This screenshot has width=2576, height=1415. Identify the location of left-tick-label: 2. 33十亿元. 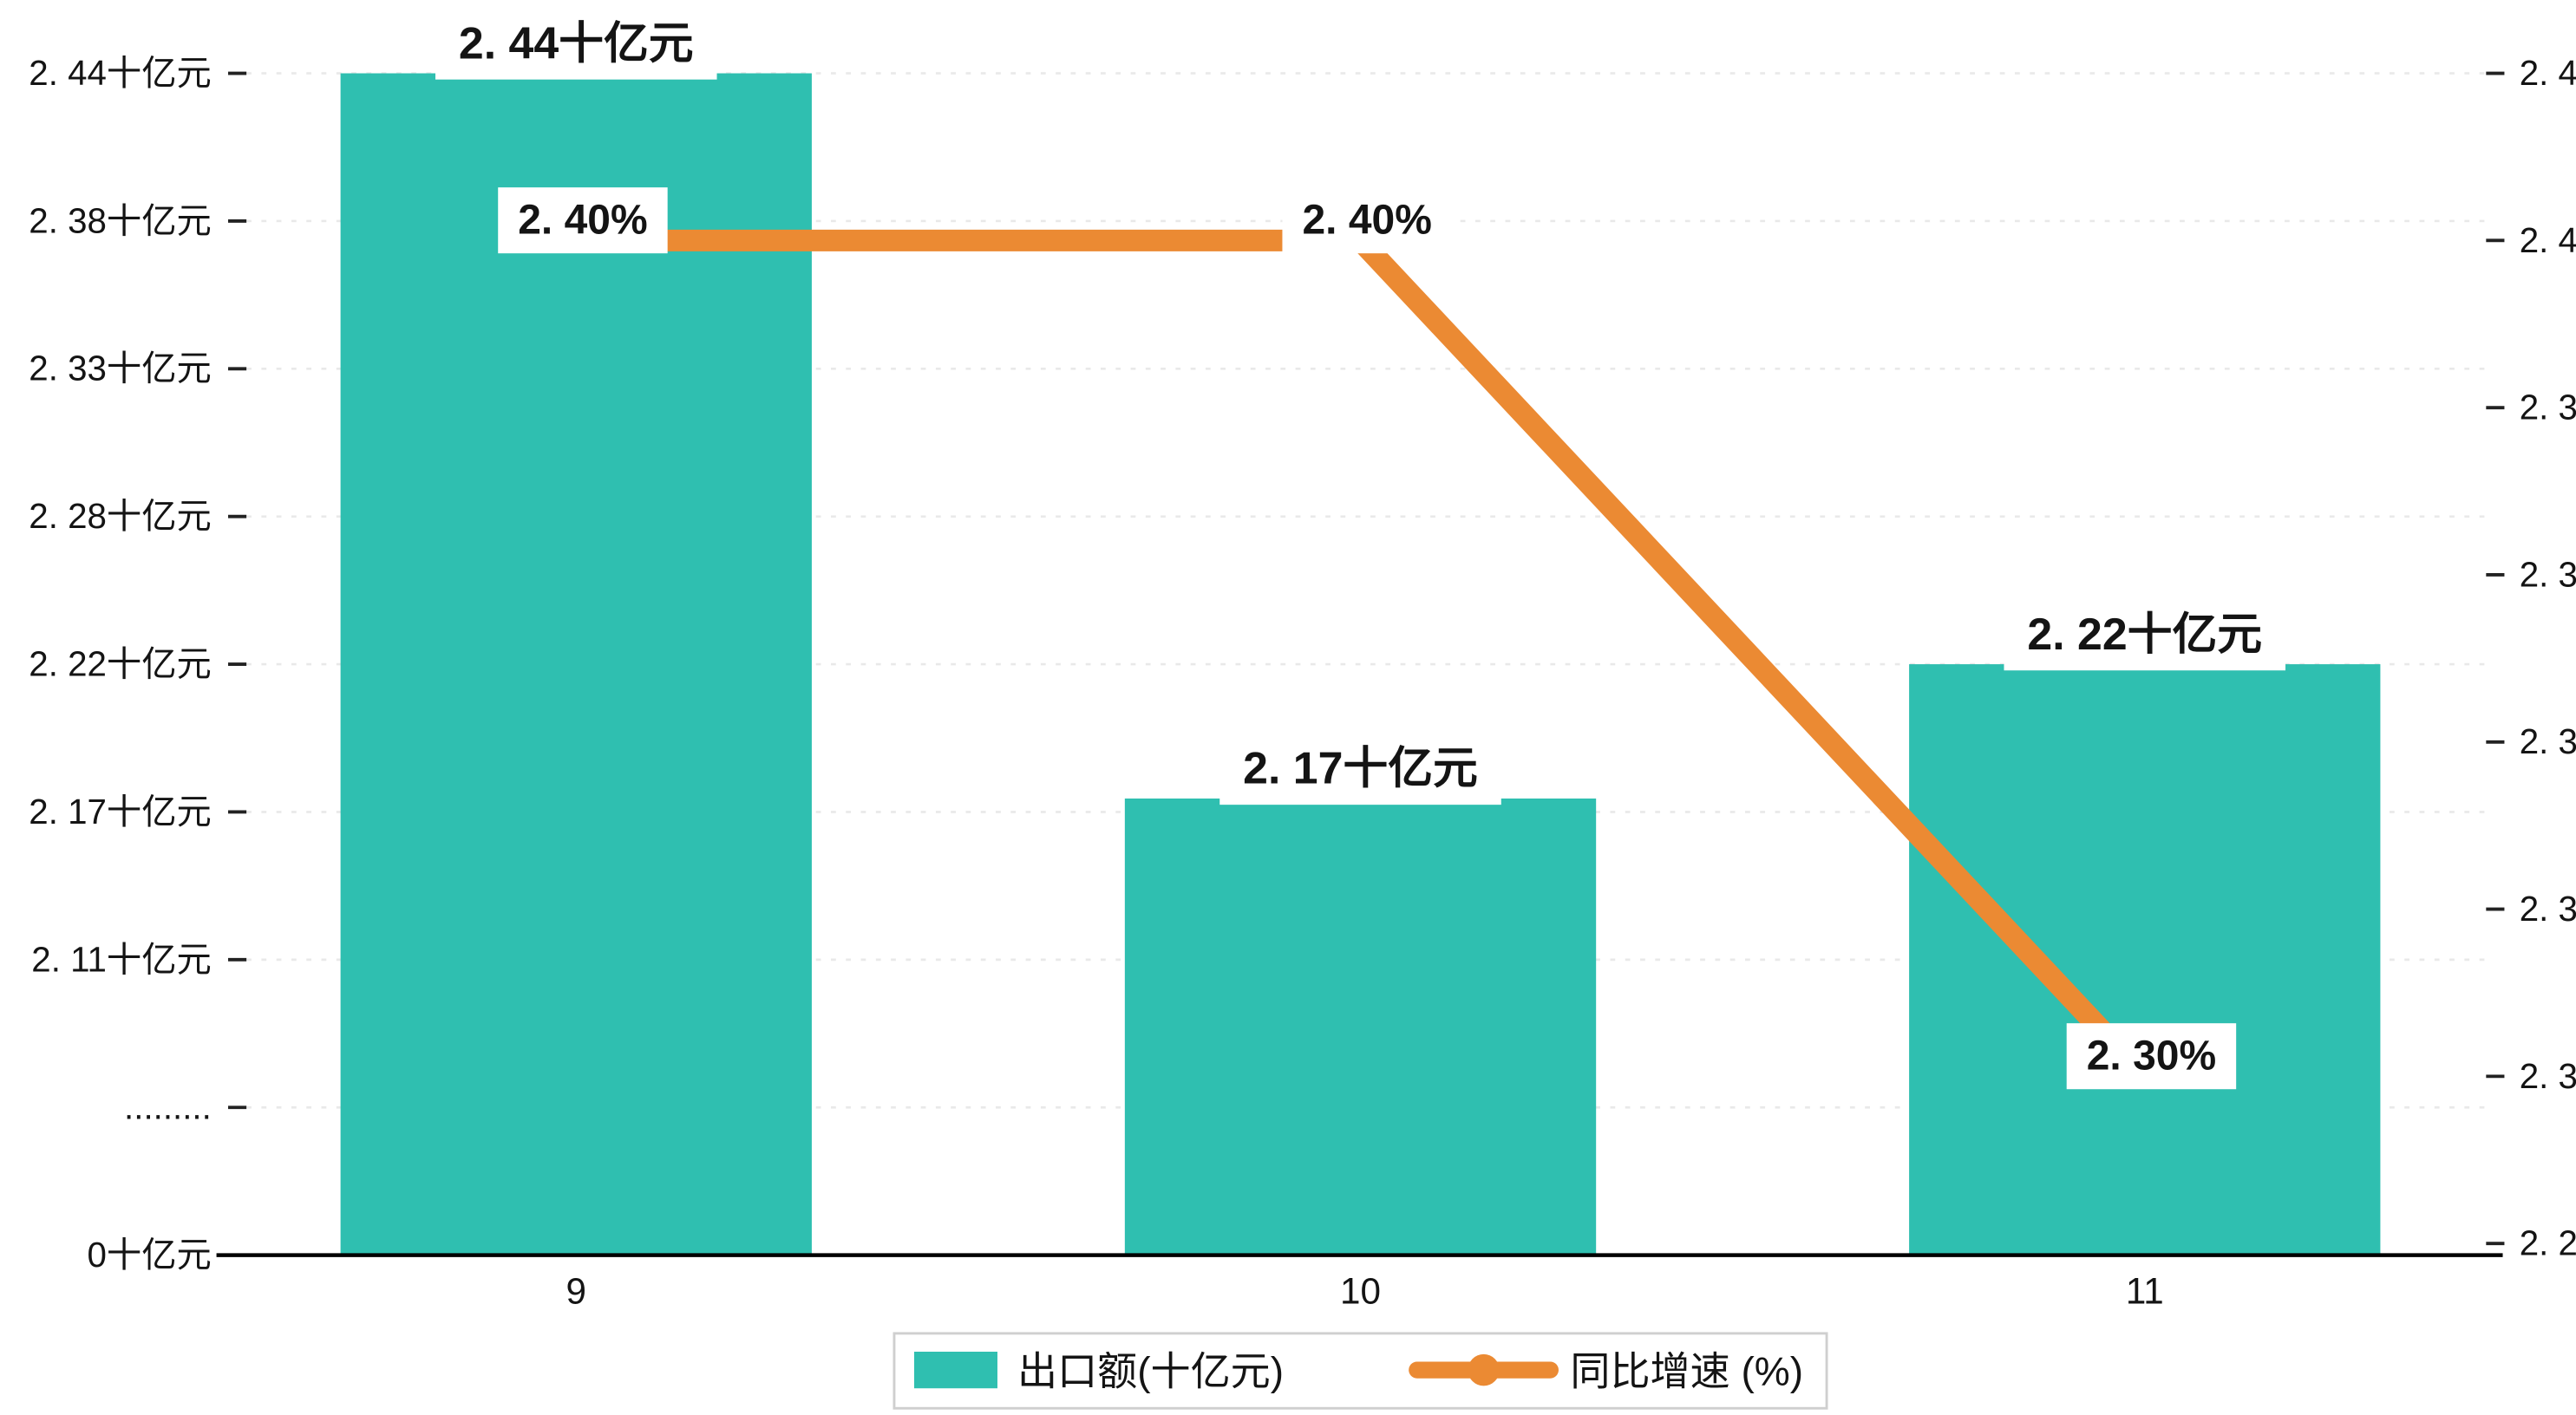
(120, 368).